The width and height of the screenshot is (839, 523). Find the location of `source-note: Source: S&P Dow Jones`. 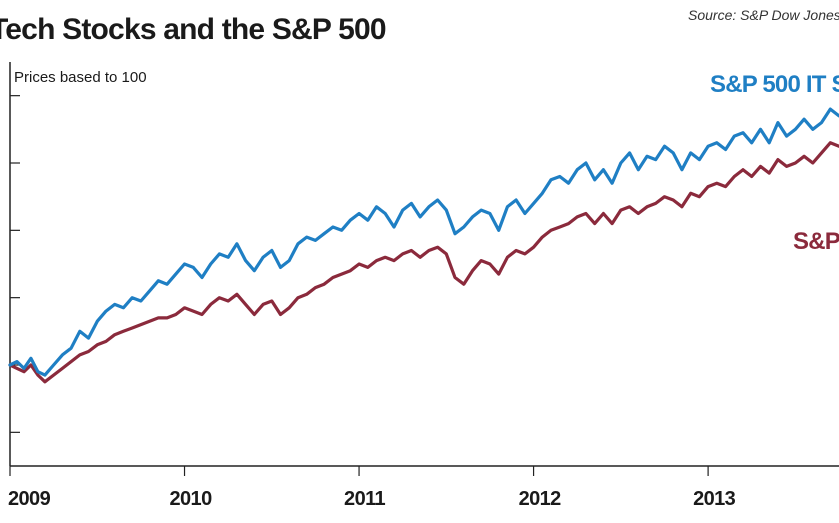

source-note: Source: S&P Dow Jones is located at coordinates (763, 15).